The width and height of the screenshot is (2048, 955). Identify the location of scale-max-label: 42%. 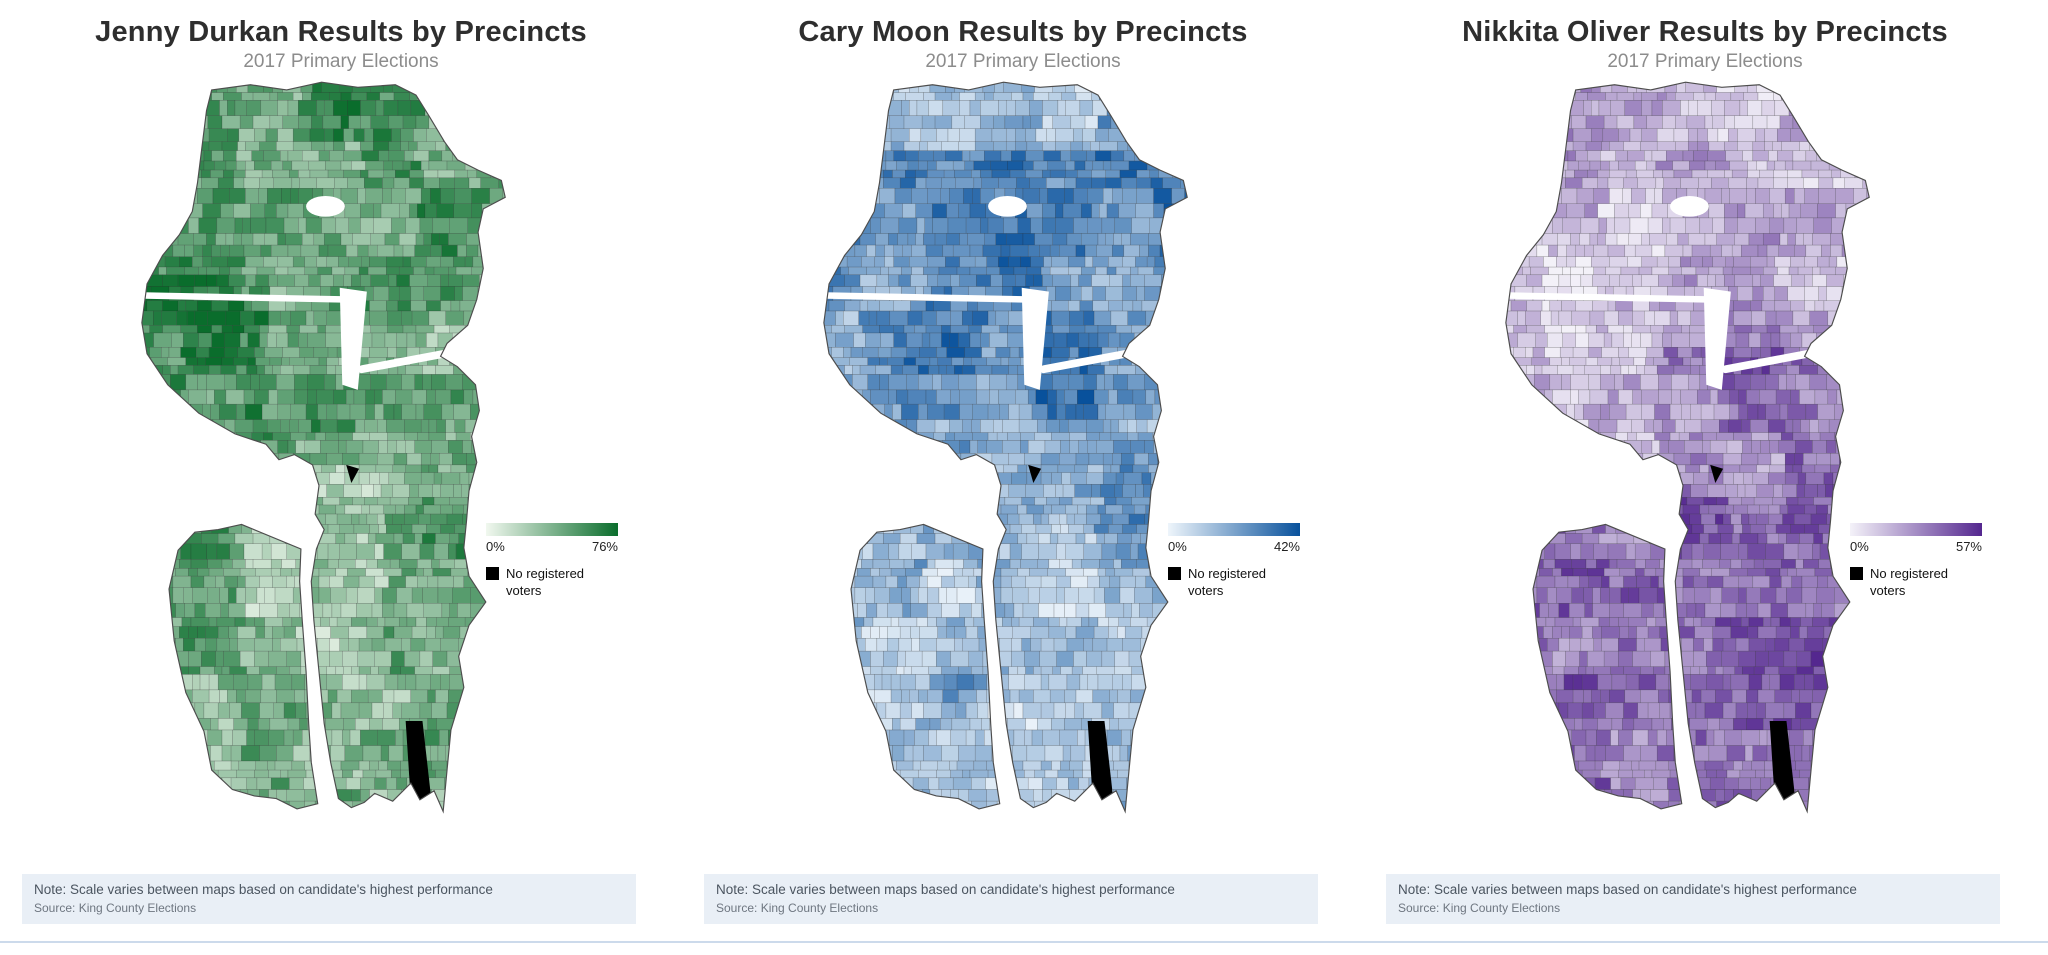
(1286, 546).